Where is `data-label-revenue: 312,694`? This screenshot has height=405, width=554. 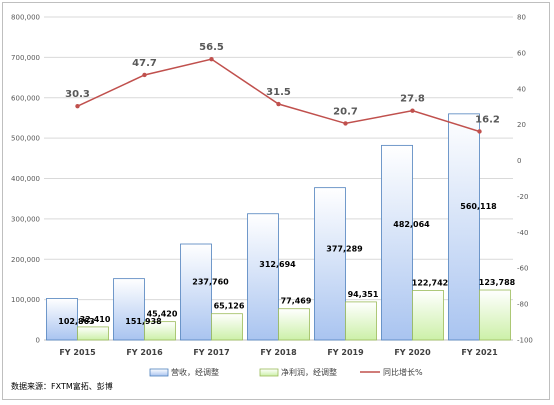
data-label-revenue: 312,694 is located at coordinates (277, 264).